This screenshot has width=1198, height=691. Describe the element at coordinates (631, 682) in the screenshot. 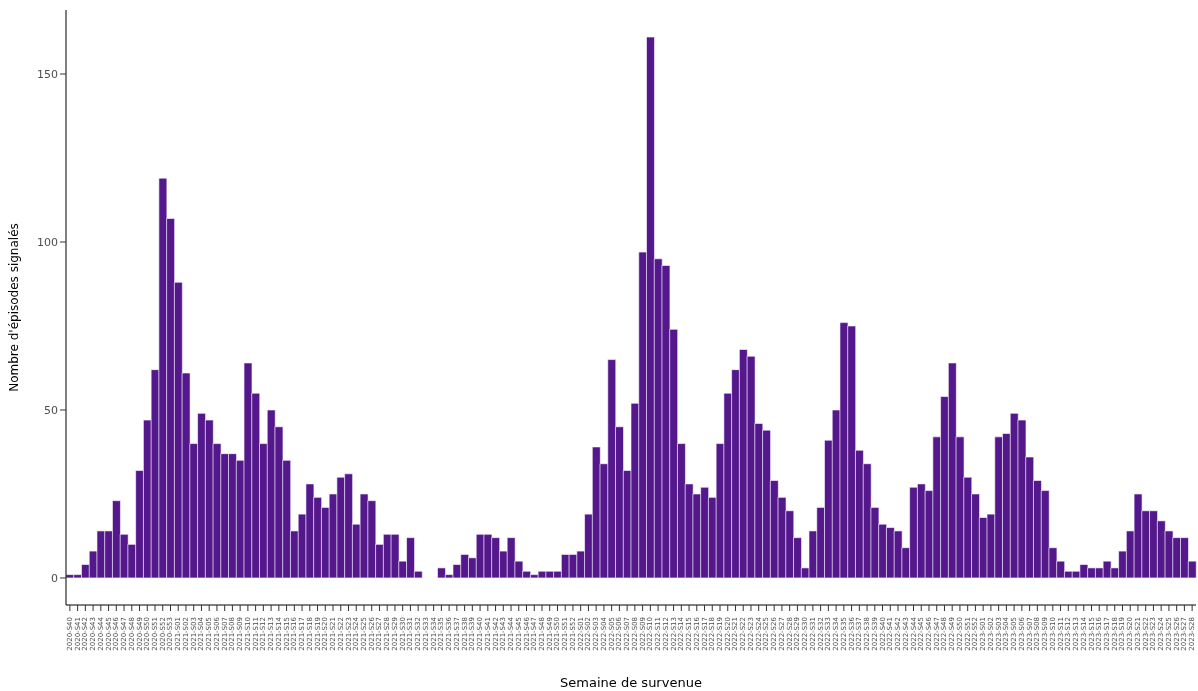

I see `x-axis-title: Semaine de survenue` at that location.